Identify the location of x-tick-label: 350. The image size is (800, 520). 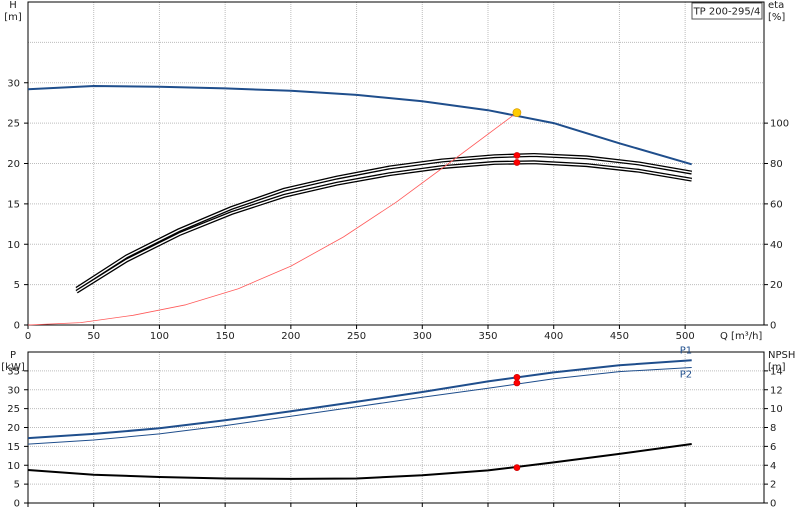
(487, 336).